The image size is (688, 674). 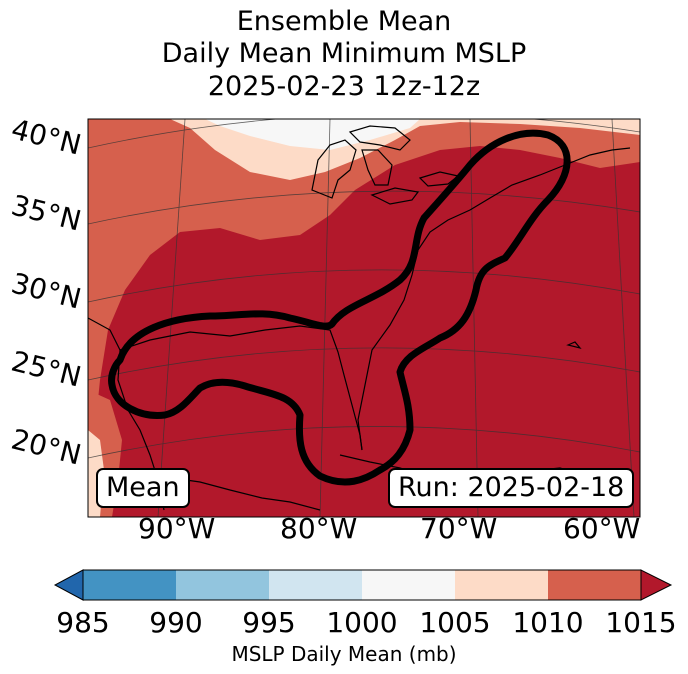 What do you see at coordinates (511, 488) in the screenshot?
I see `run-date-badge: Run: 2025-02-18` at bounding box center [511, 488].